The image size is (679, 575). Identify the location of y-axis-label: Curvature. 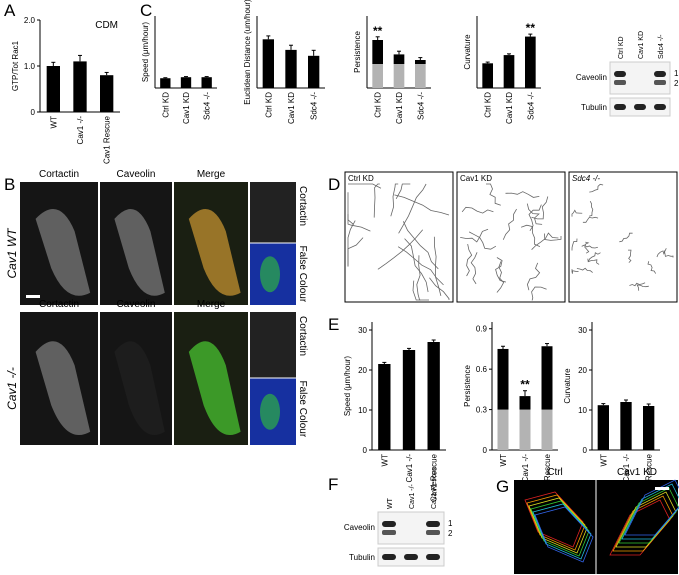
(567, 386).